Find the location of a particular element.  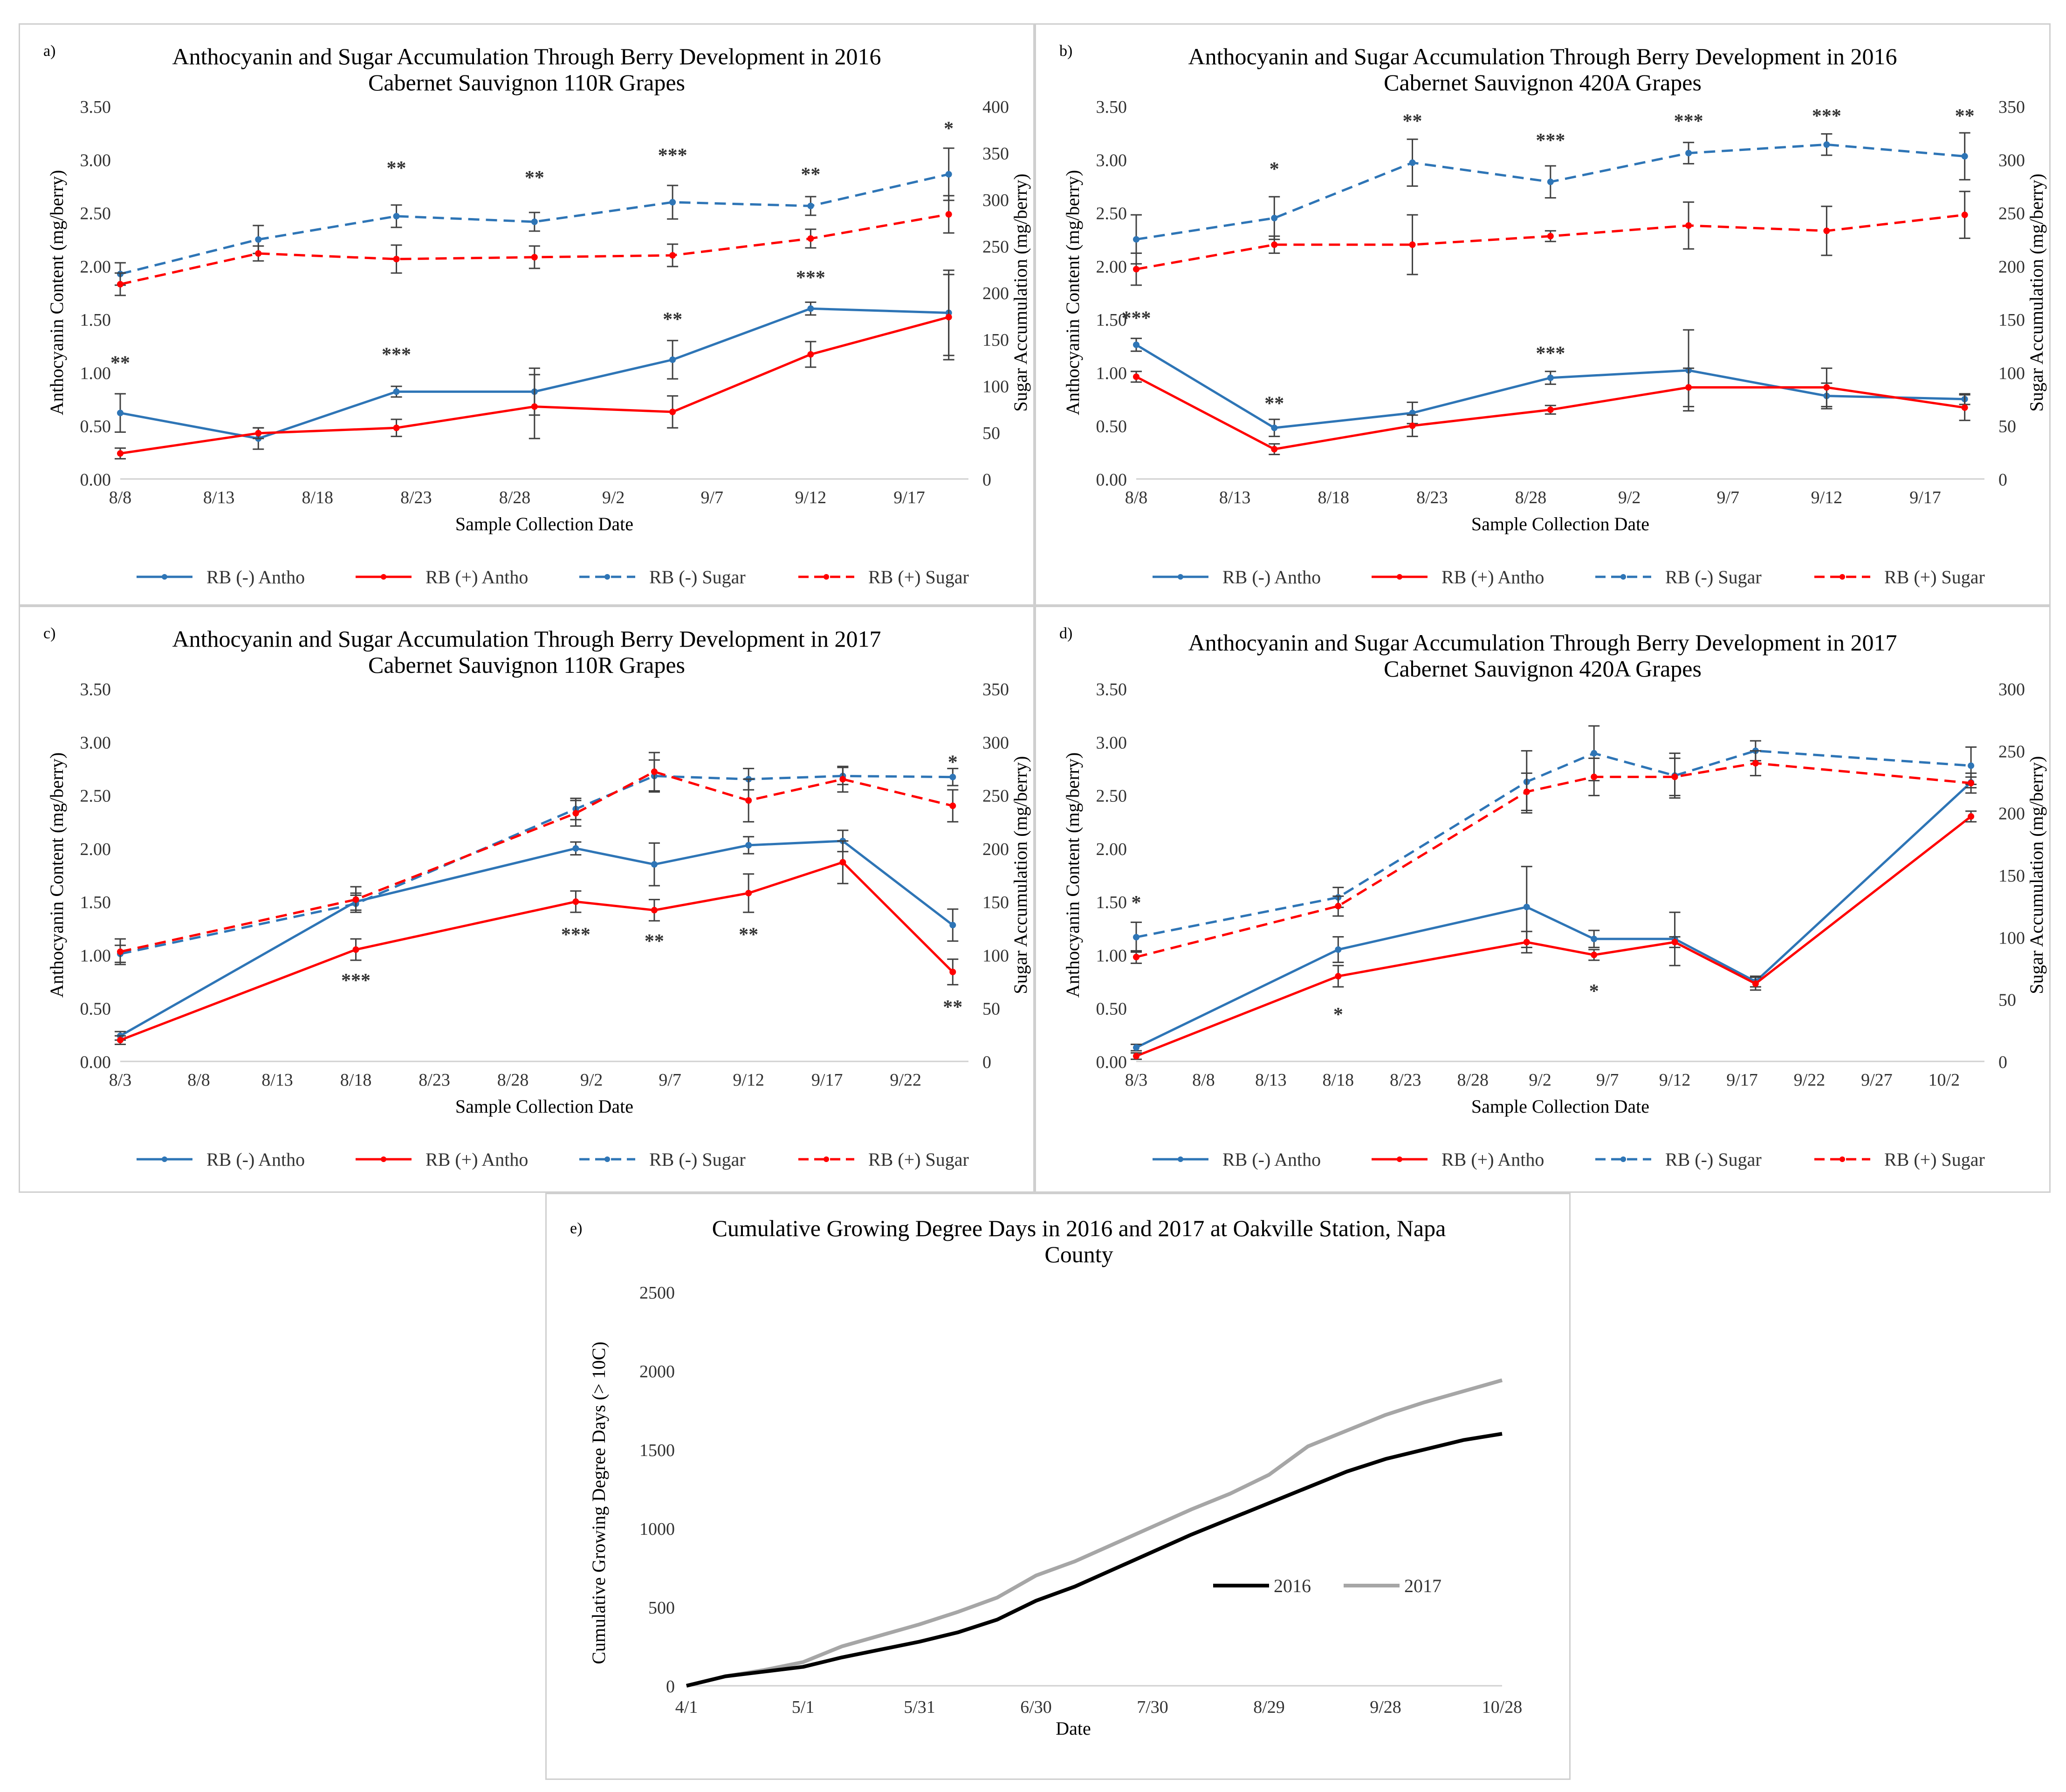

y2-tick-label: 50 is located at coordinates (2007, 1000).